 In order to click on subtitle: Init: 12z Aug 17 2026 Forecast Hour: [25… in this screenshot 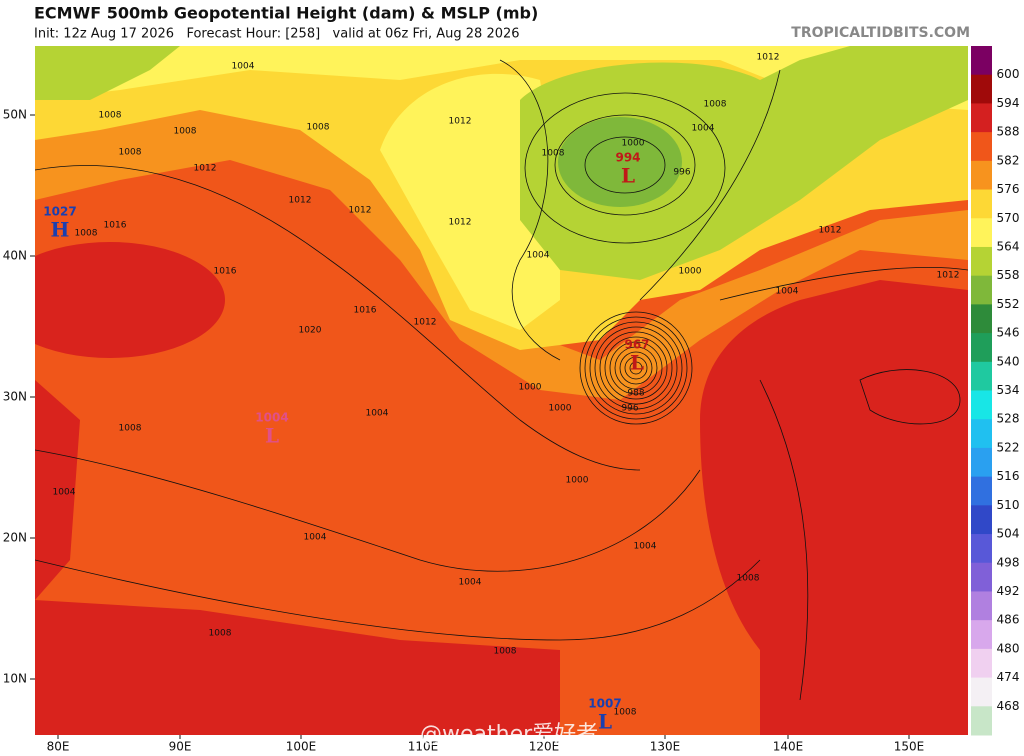, I will do `click(277, 34)`.